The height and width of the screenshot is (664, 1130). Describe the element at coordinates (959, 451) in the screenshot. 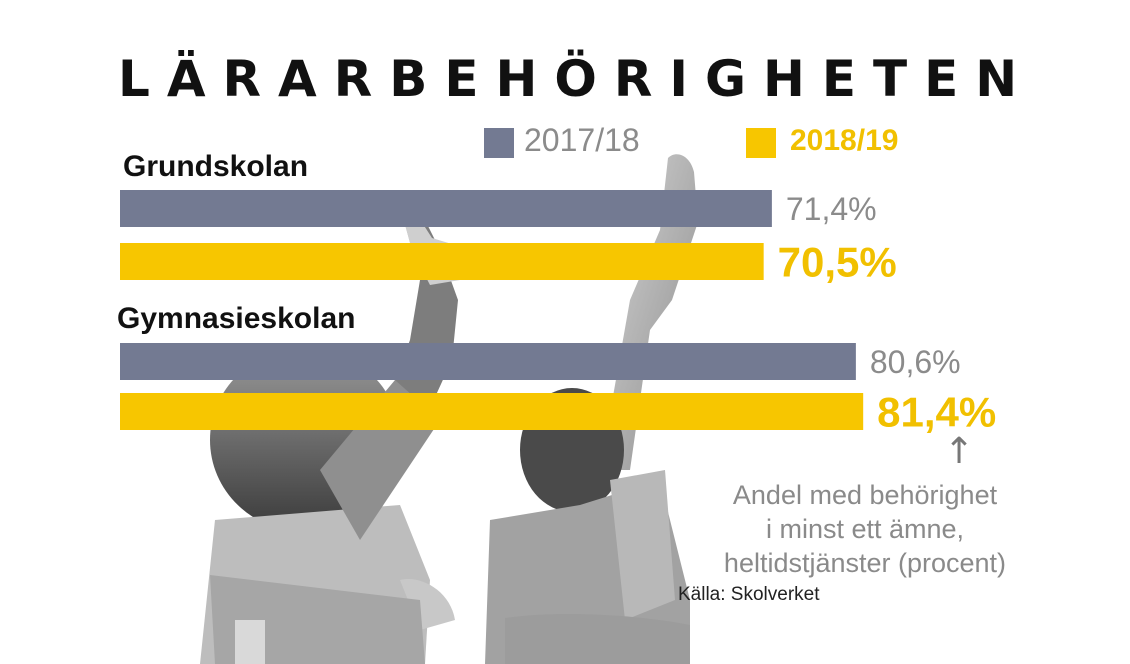

I see `arrow-up-icon: ↑` at that location.